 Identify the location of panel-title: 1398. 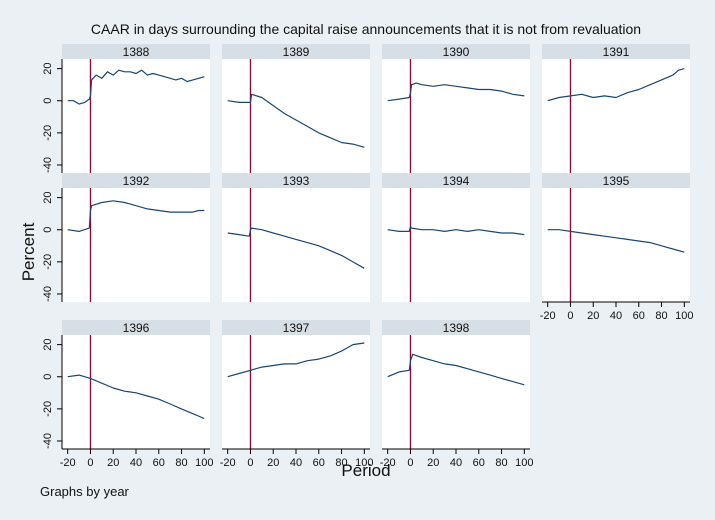
(456, 328).